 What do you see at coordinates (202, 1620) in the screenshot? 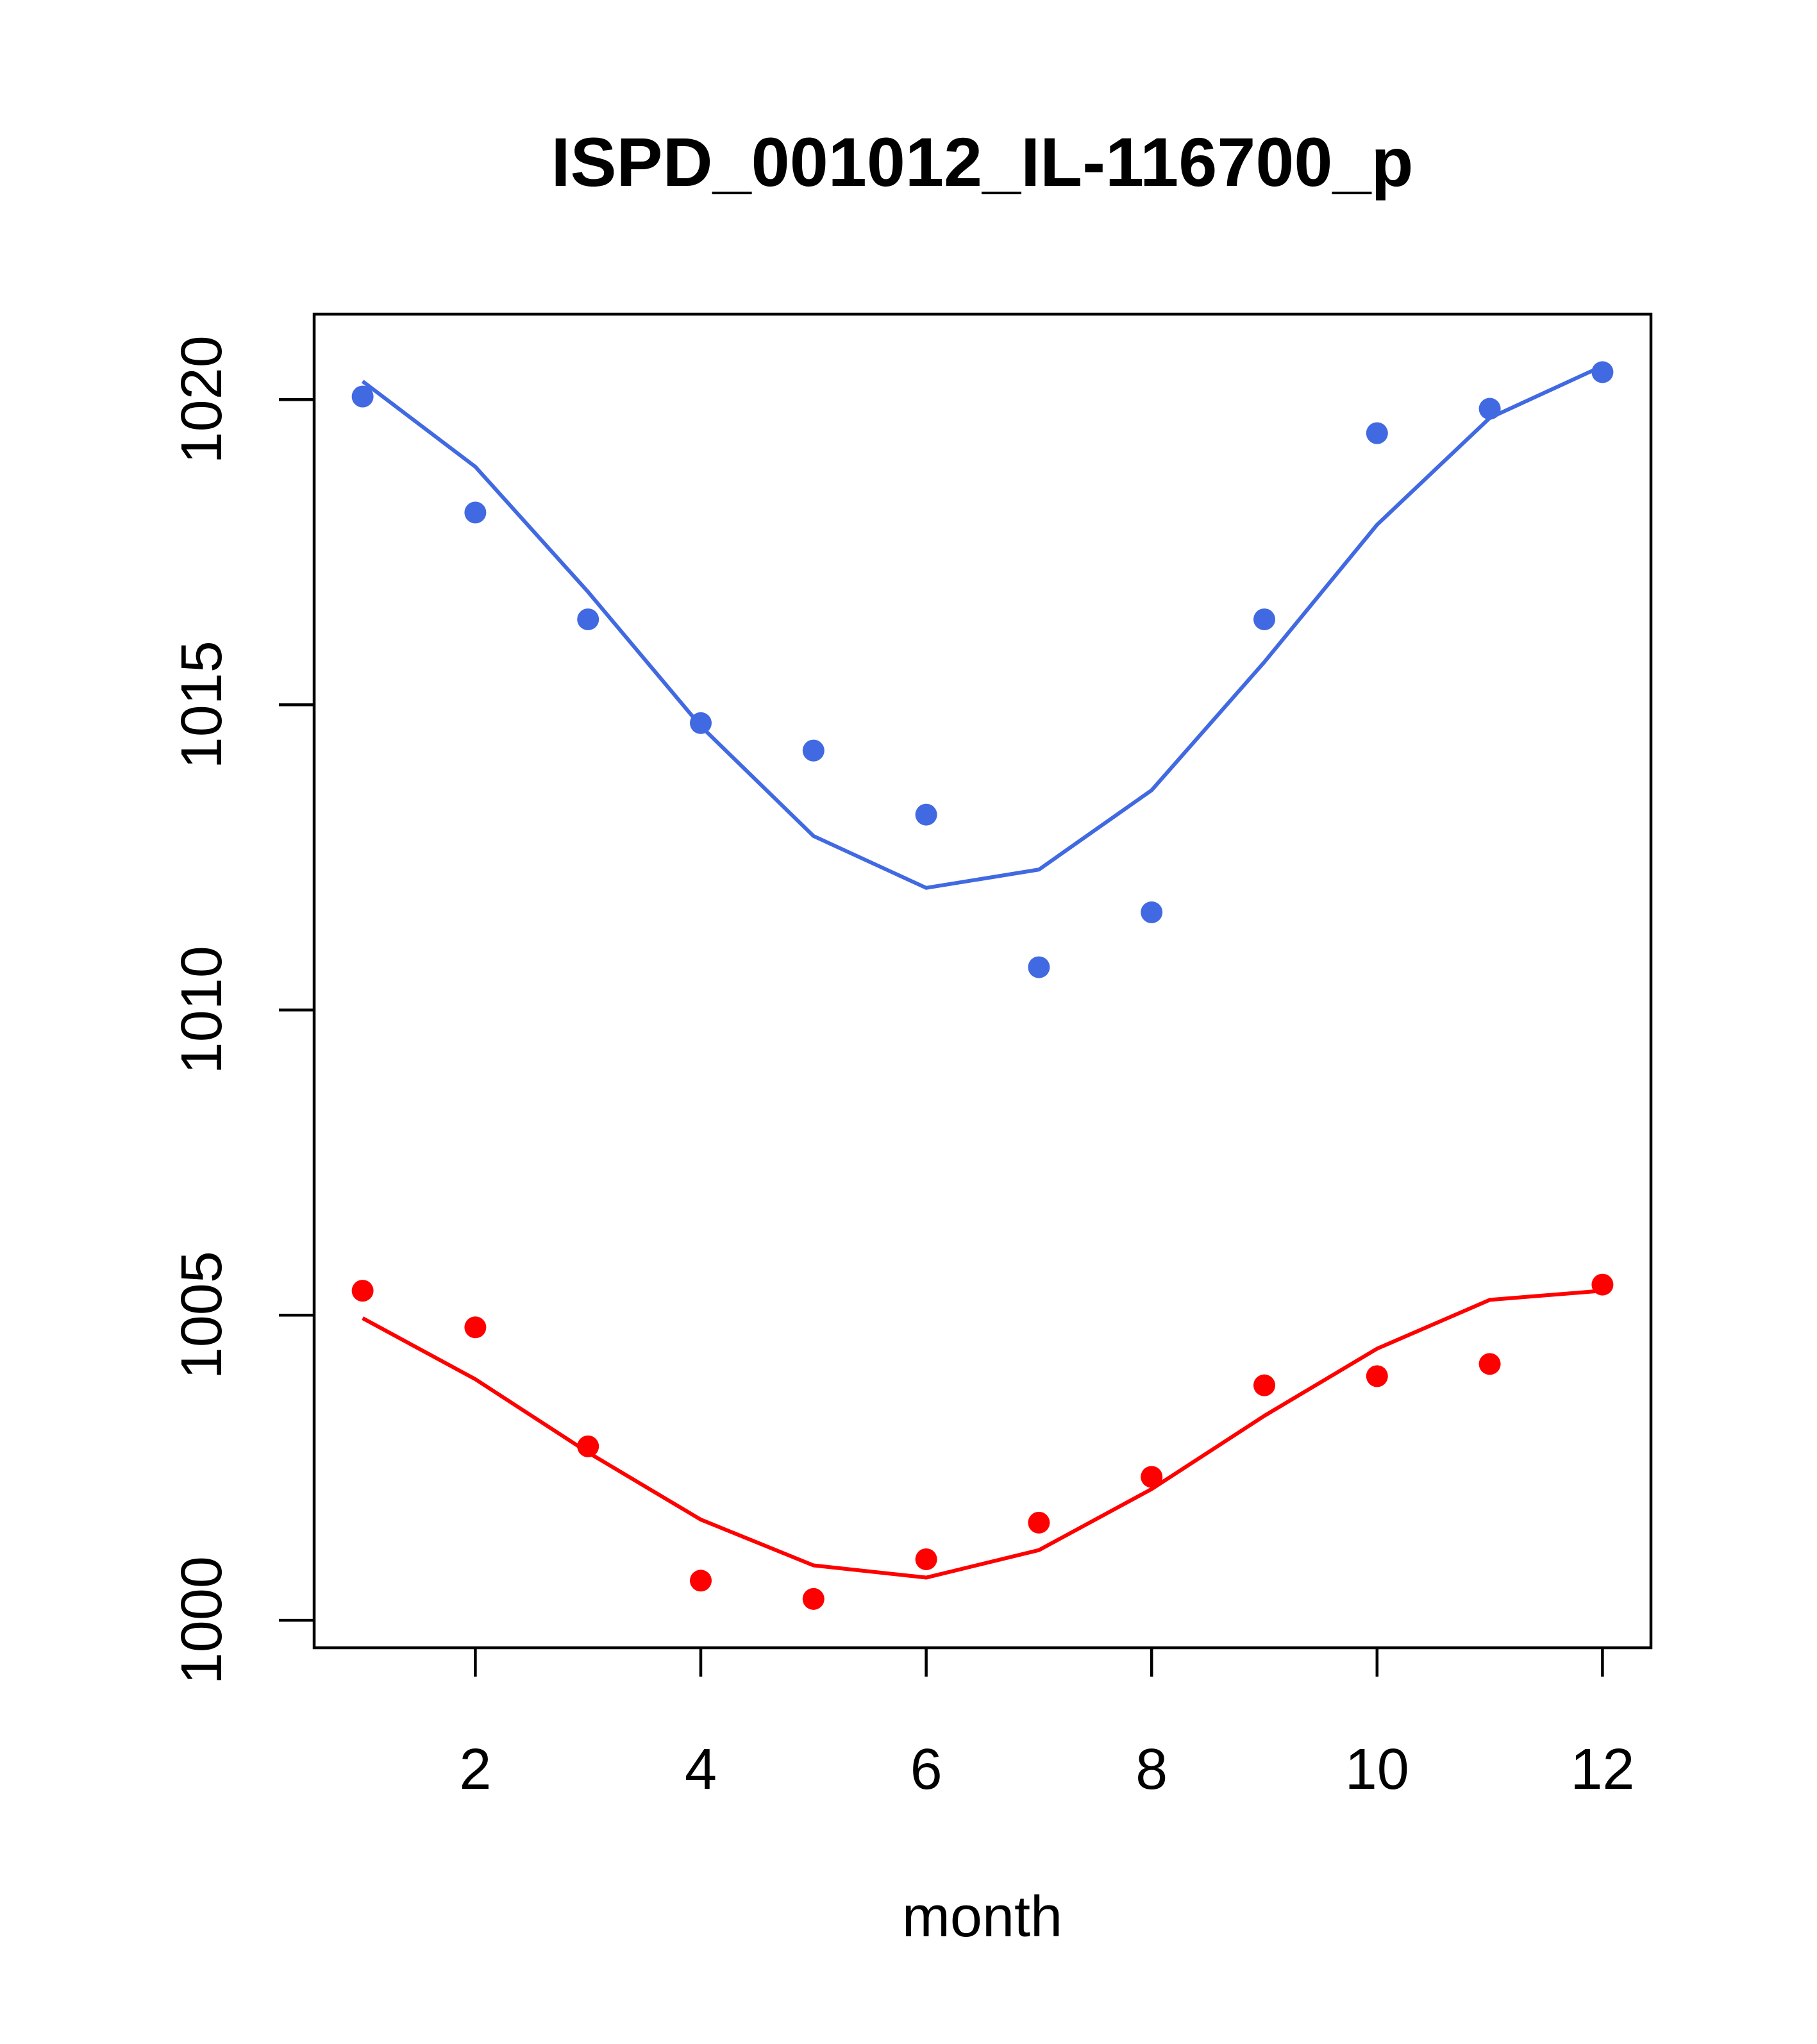
I see `y-tick-label: 1000` at bounding box center [202, 1620].